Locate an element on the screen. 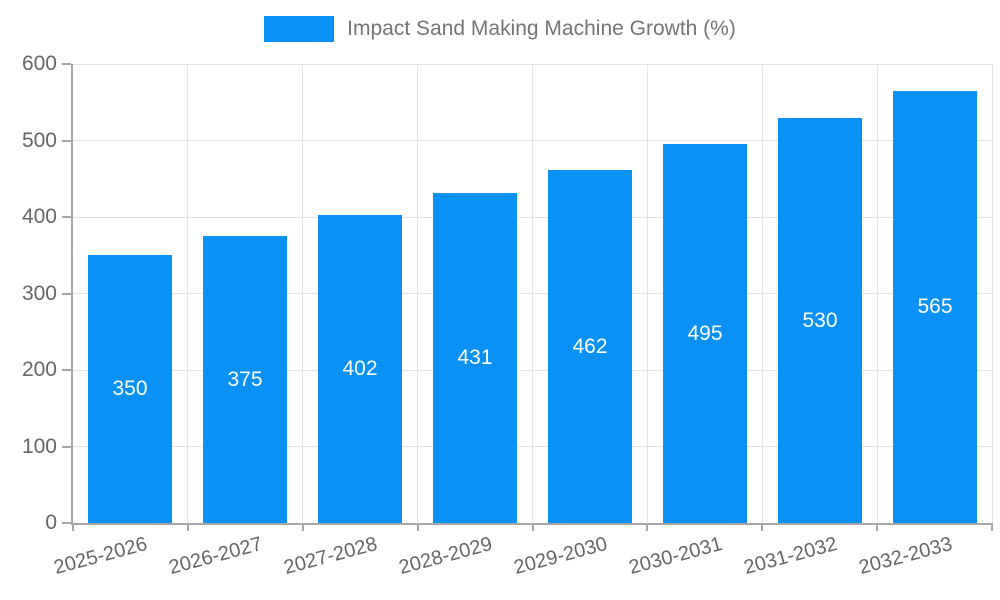  legend-label: Impact Sand Making Machine Growth (%) is located at coordinates (541, 28).